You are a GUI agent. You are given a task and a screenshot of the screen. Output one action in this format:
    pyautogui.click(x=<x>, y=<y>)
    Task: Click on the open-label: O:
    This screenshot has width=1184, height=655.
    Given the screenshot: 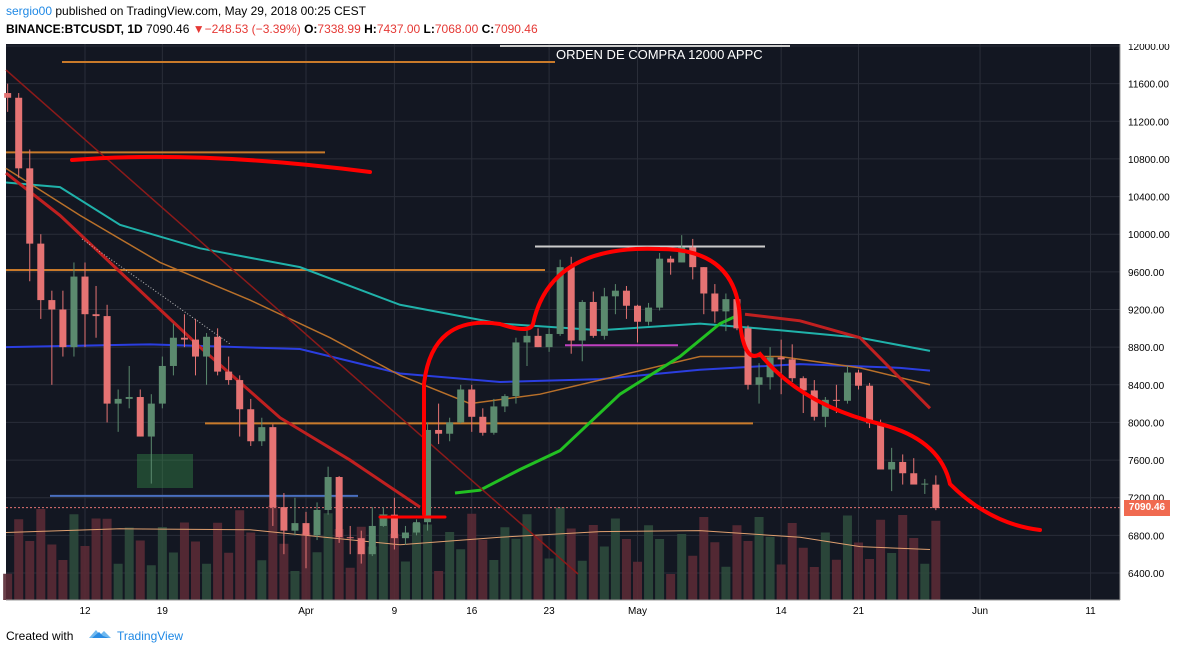 What is the action you would take?
    pyautogui.click(x=311, y=29)
    